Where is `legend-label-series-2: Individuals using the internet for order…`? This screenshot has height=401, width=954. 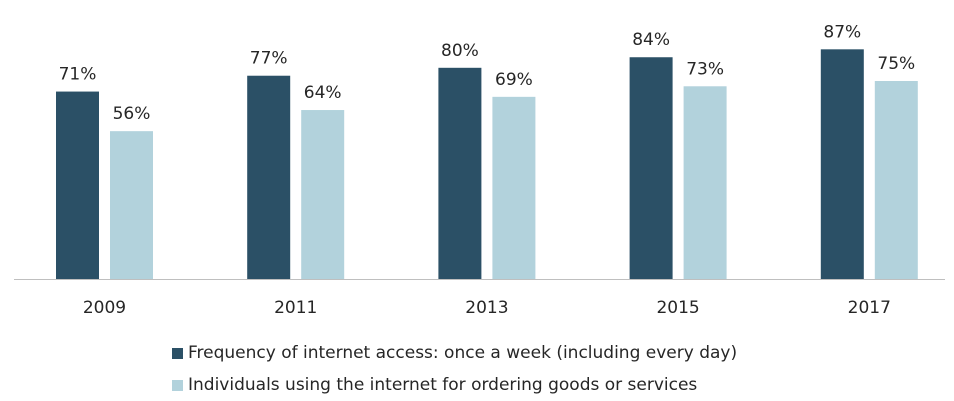
legend-label-series-2: Individuals using the internet for order… is located at coordinates (443, 385).